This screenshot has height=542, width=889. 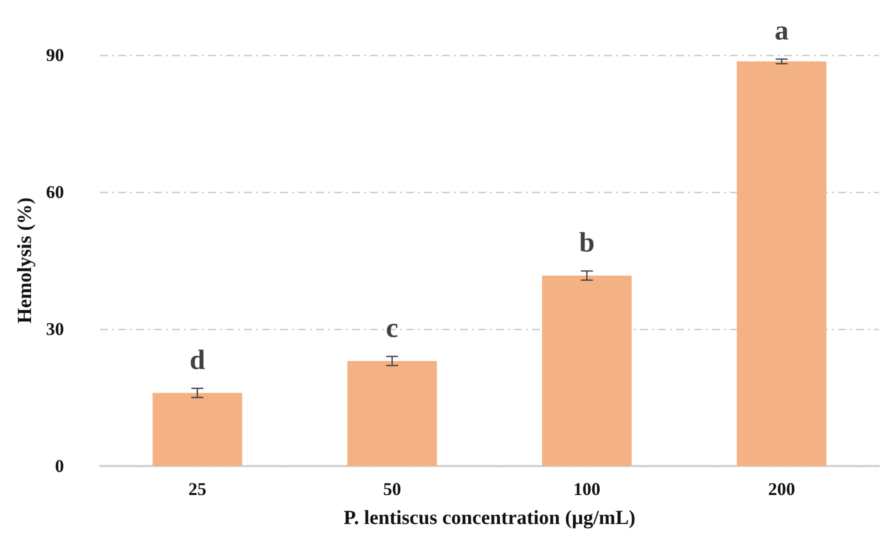 What do you see at coordinates (586, 489) in the screenshot?
I see `x-tick-label: 100` at bounding box center [586, 489].